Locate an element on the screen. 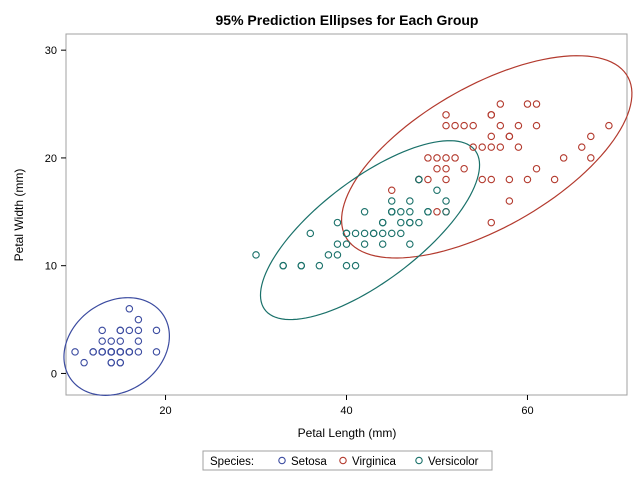 This screenshot has width=640, height=480. legend: Species: Setosa Virginica Versicolor is located at coordinates (347, 460).